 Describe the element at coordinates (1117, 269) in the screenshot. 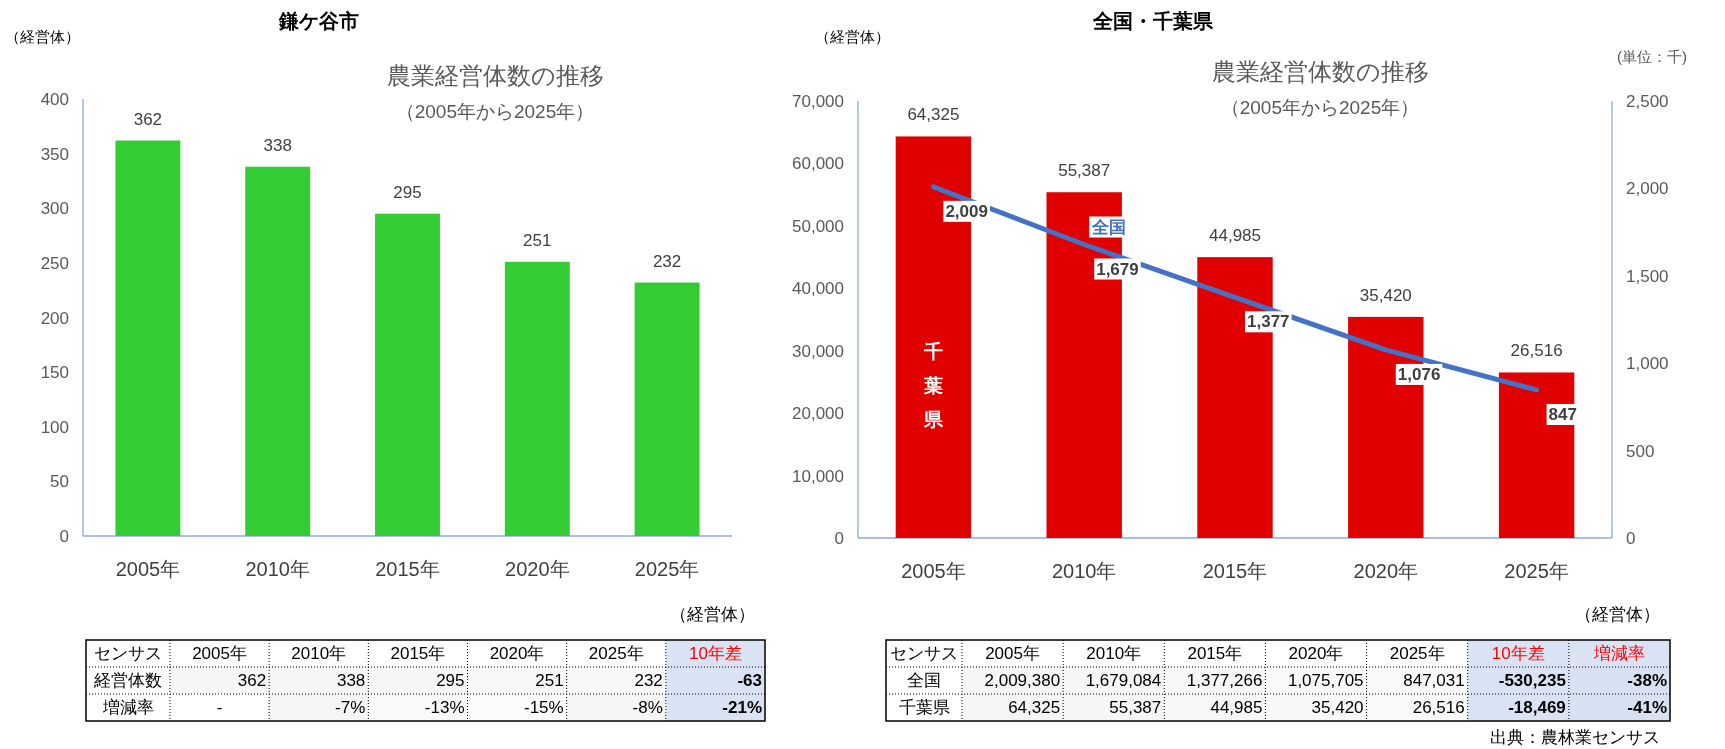

I see `data-label: 1,679` at that location.